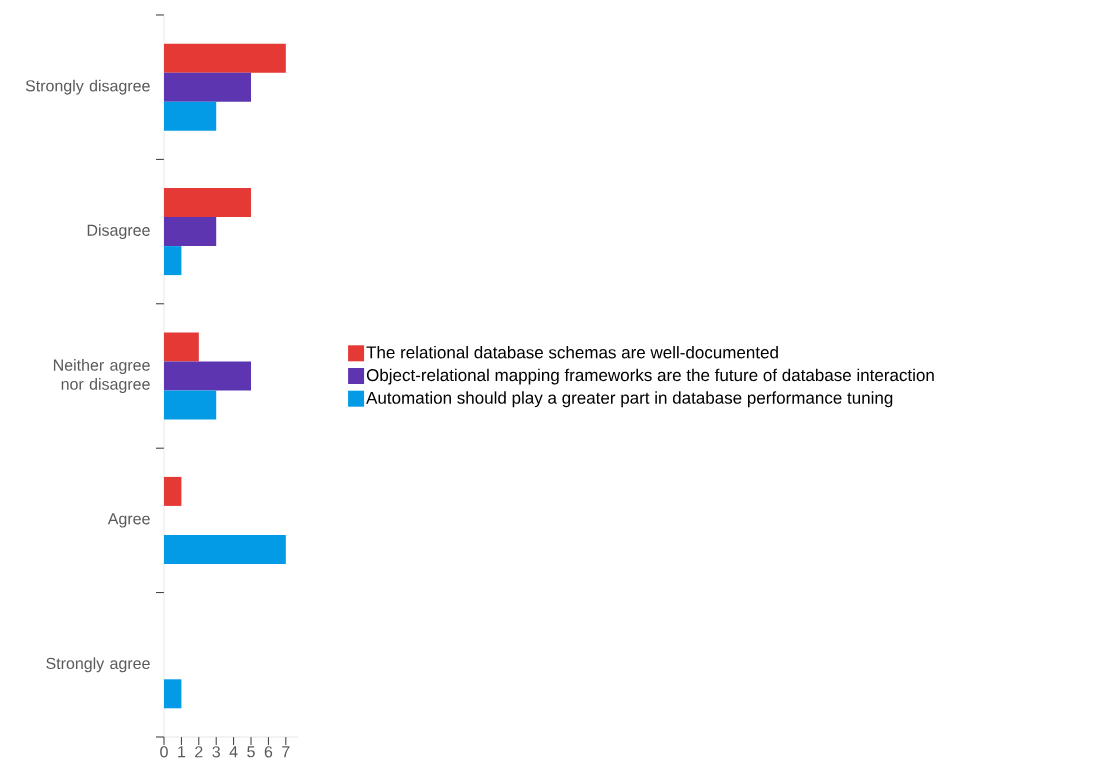 The image size is (1104, 767). What do you see at coordinates (233, 752) in the screenshot?
I see `x-tick-label: 4` at bounding box center [233, 752].